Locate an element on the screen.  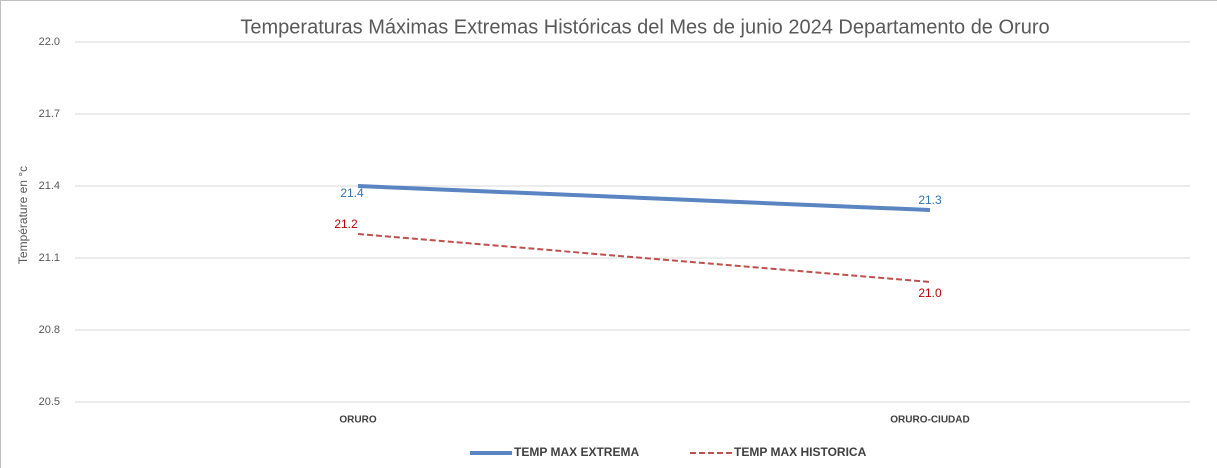
data-label: 21.4 is located at coordinates (352, 193).